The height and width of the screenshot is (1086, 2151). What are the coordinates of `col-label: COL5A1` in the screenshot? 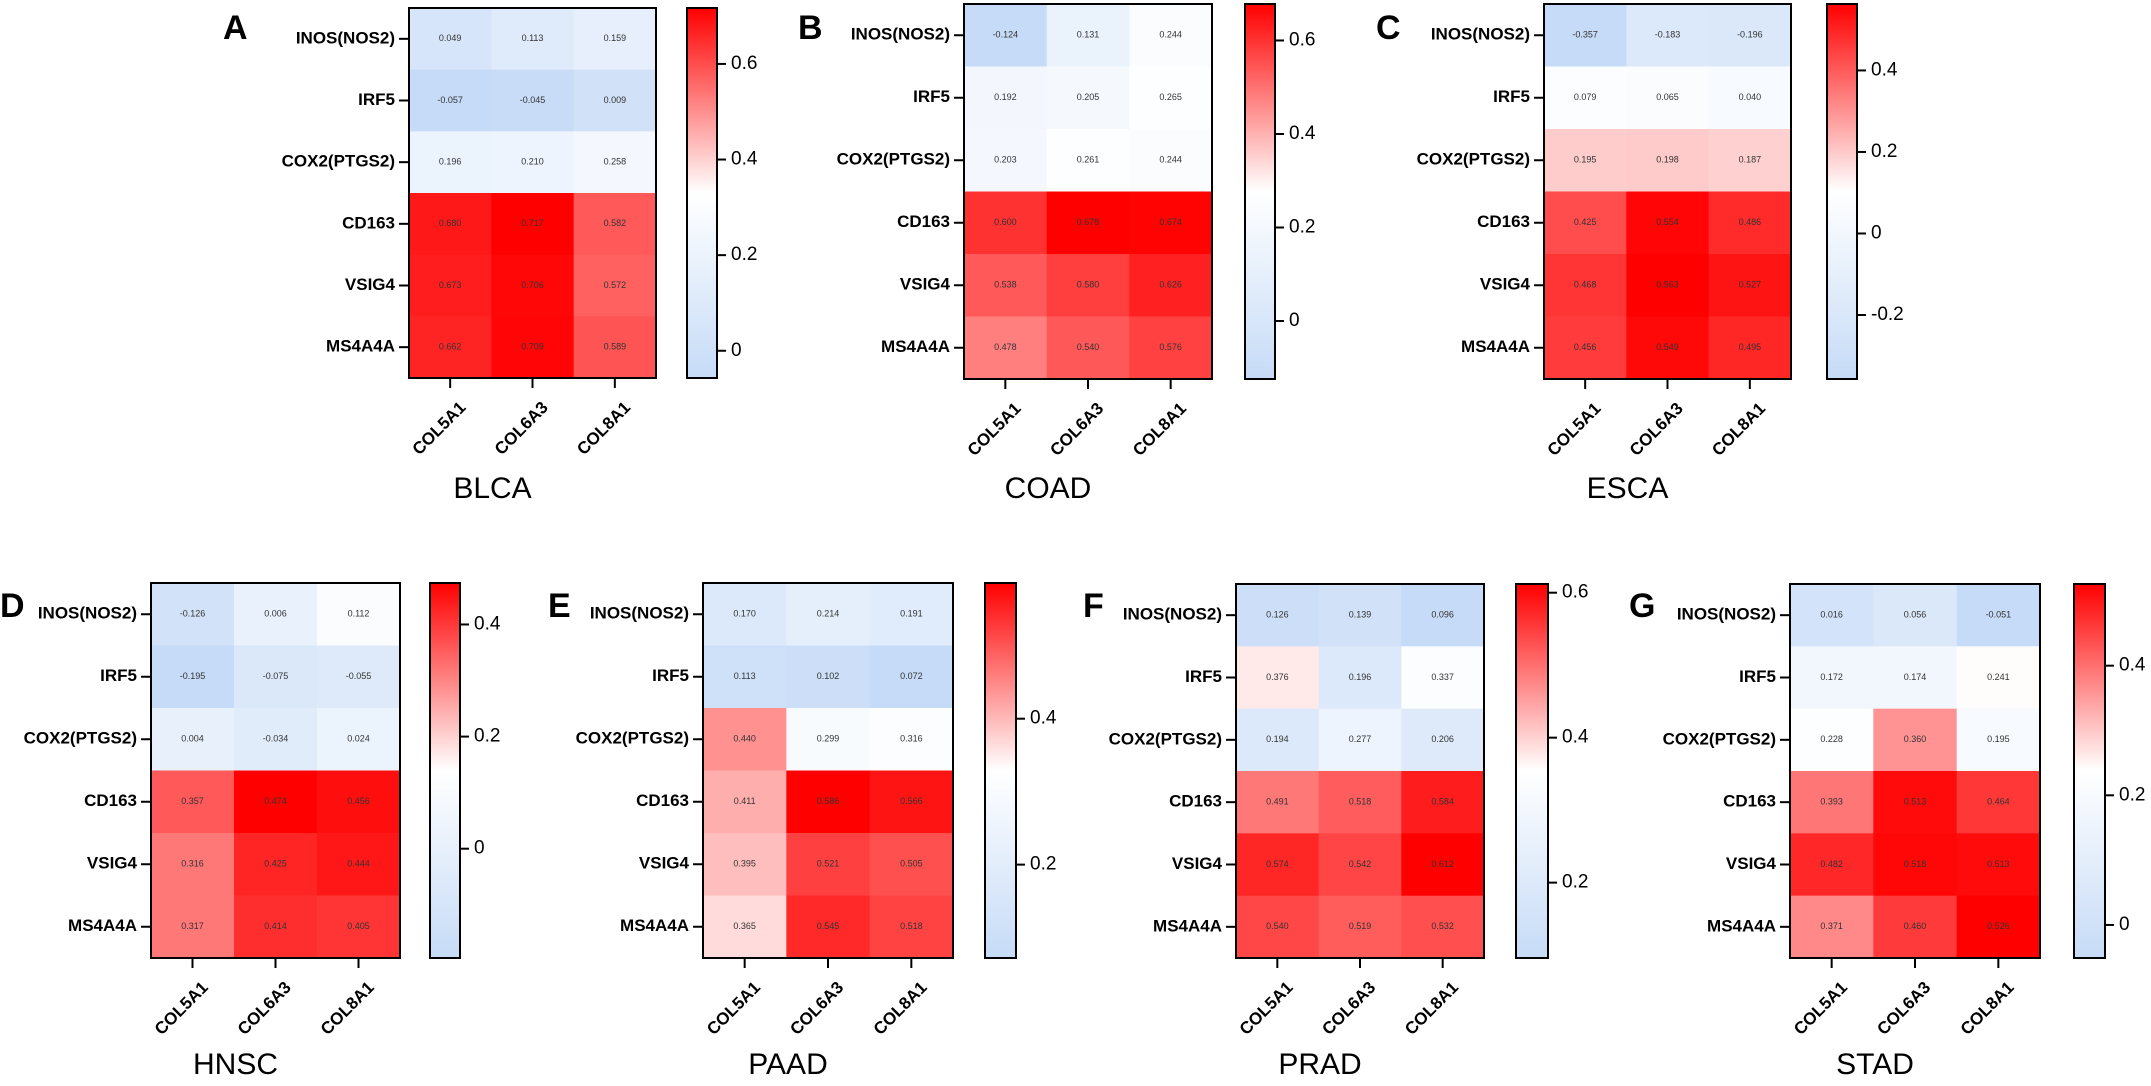 It's located at (439, 428).